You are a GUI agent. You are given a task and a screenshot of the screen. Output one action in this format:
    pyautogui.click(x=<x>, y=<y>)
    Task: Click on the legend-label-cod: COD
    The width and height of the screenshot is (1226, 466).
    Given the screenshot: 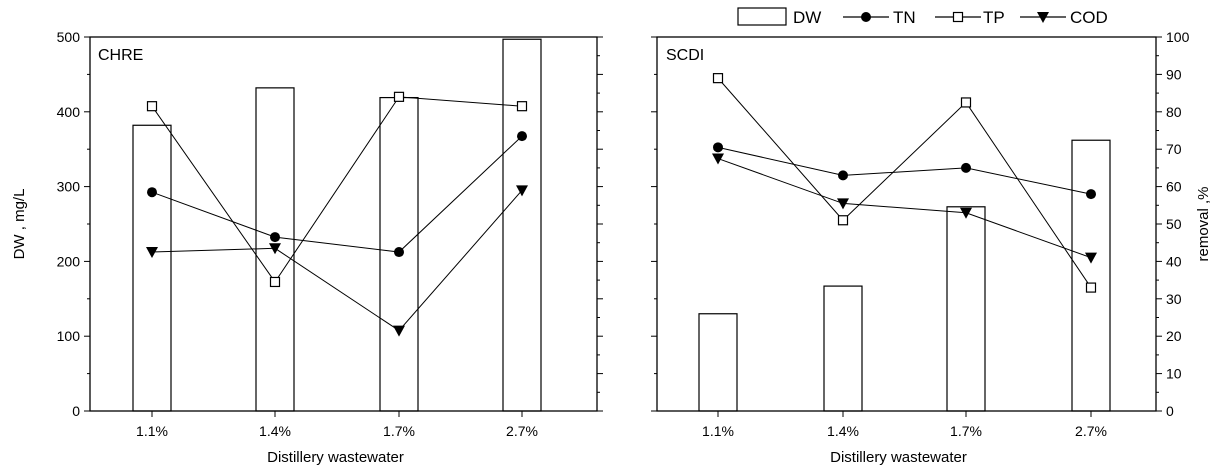 What is the action you would take?
    pyautogui.click(x=1089, y=17)
    